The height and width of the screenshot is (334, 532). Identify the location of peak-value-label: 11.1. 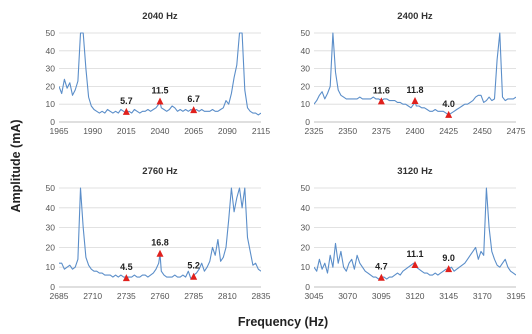
(414, 254).